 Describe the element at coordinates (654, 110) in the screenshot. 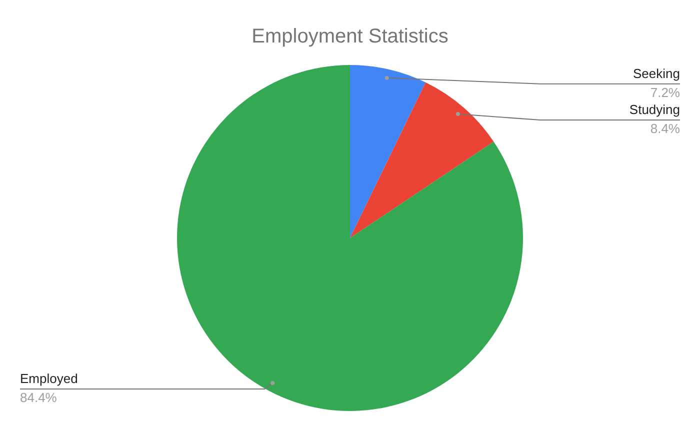

I see `slice-label: Studying` at that location.